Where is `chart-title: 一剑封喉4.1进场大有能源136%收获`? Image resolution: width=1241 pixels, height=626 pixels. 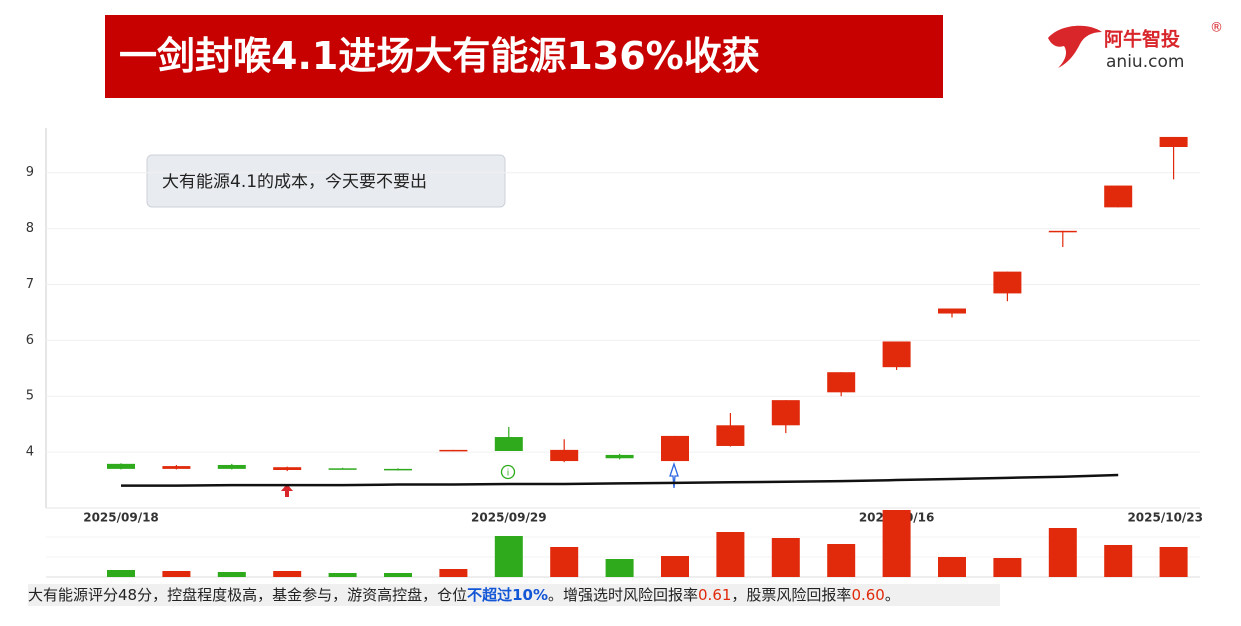
chart-title: 一剑封喉4.1进场大有能源136%收获 is located at coordinates (439, 56).